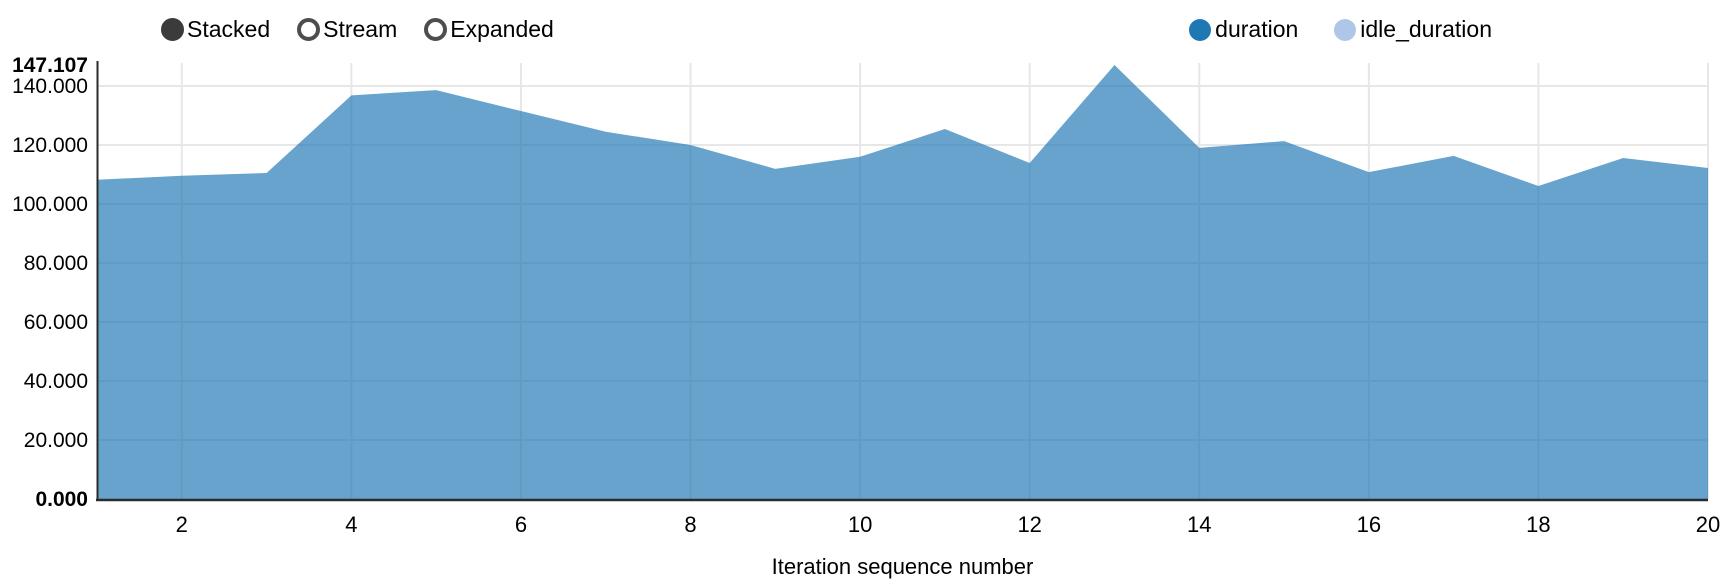 The height and width of the screenshot is (586, 1732). I want to click on radio-filled-icon, so click(172, 29).